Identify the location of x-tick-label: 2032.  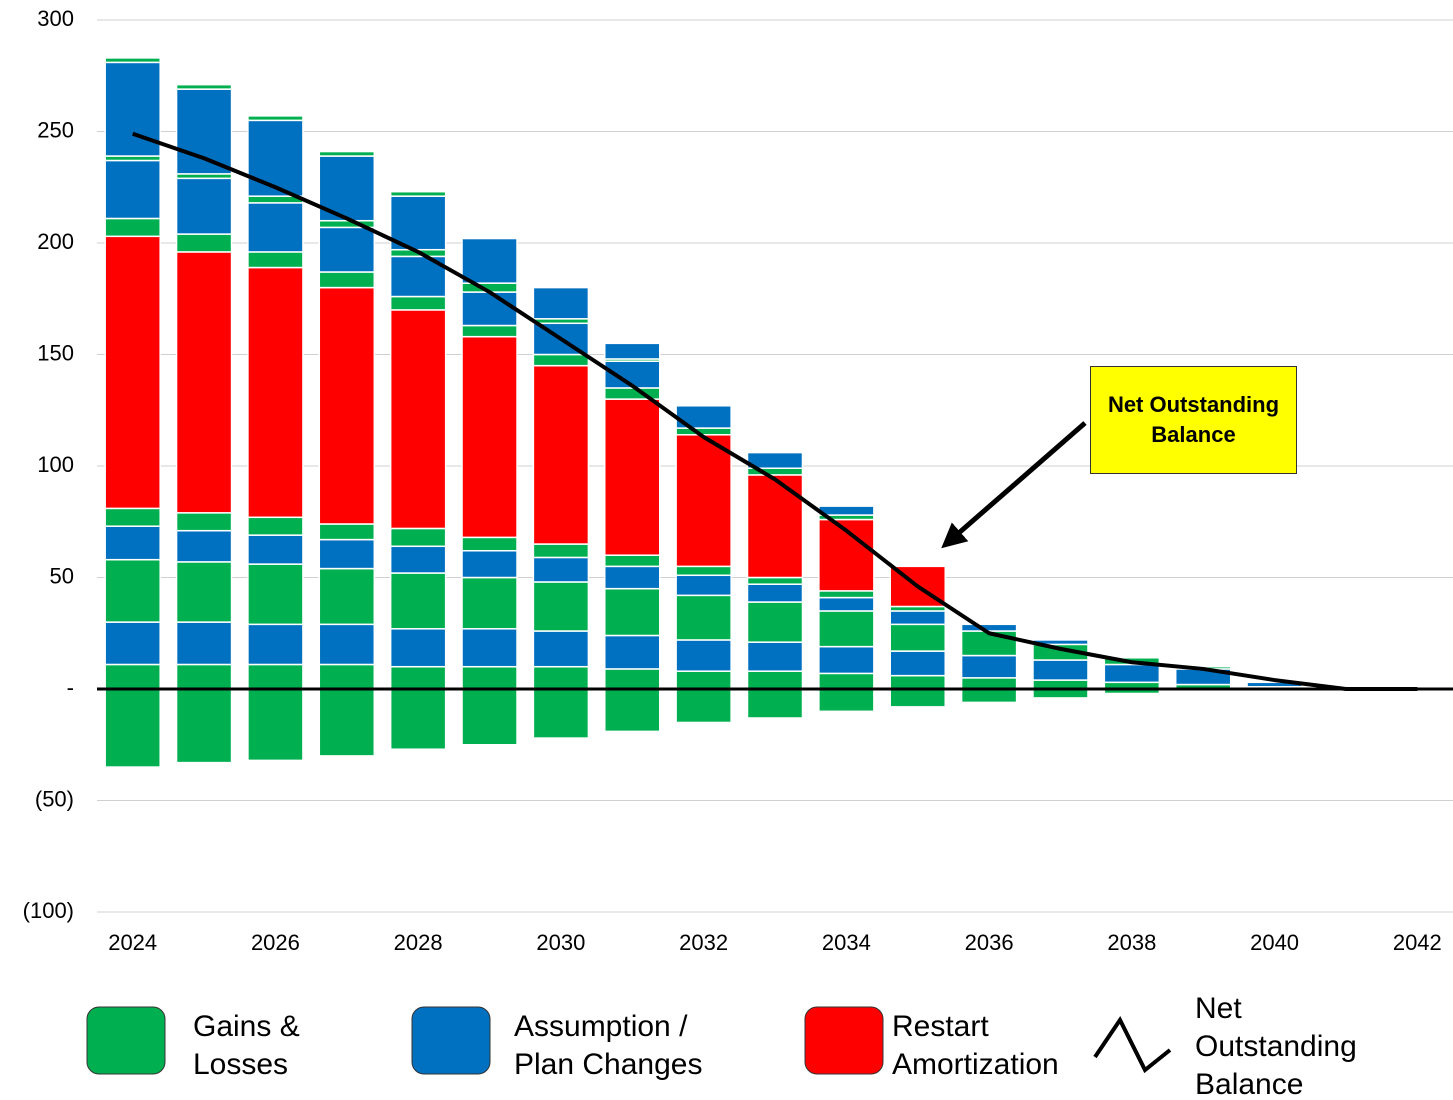
(703, 942).